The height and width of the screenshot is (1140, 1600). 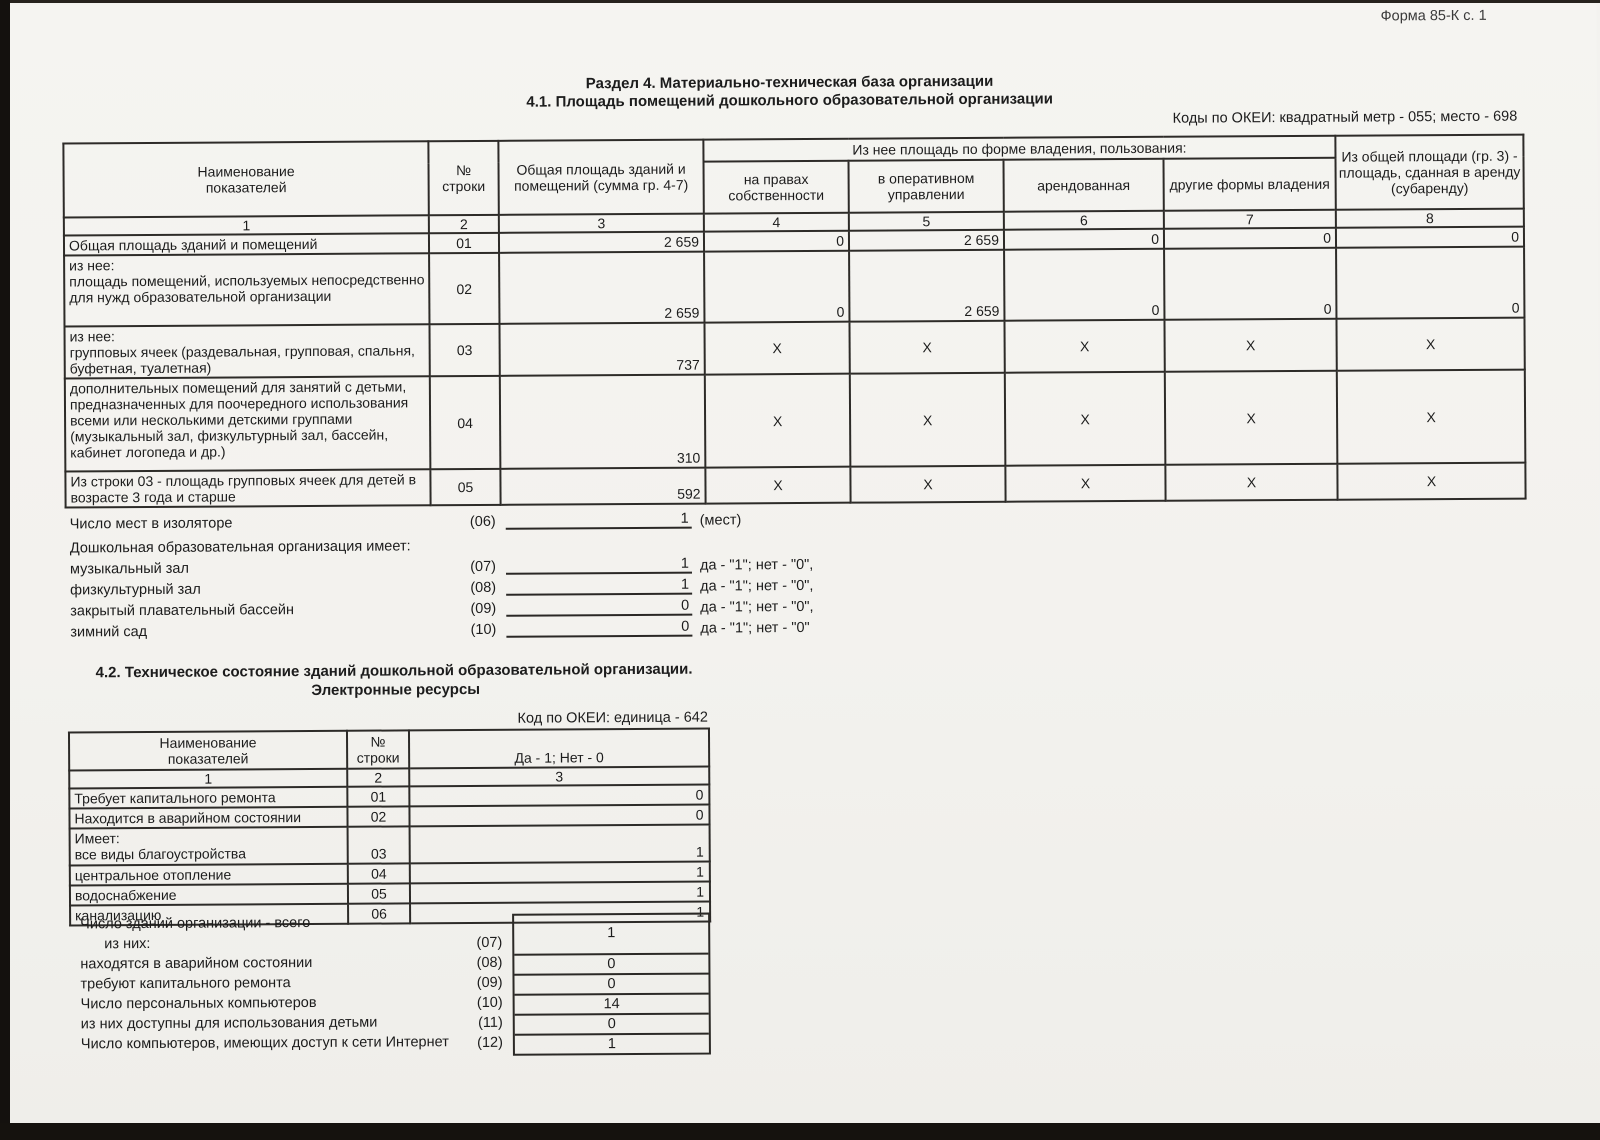 What do you see at coordinates (483, 588) in the screenshot?
I see `line-number: (08)` at bounding box center [483, 588].